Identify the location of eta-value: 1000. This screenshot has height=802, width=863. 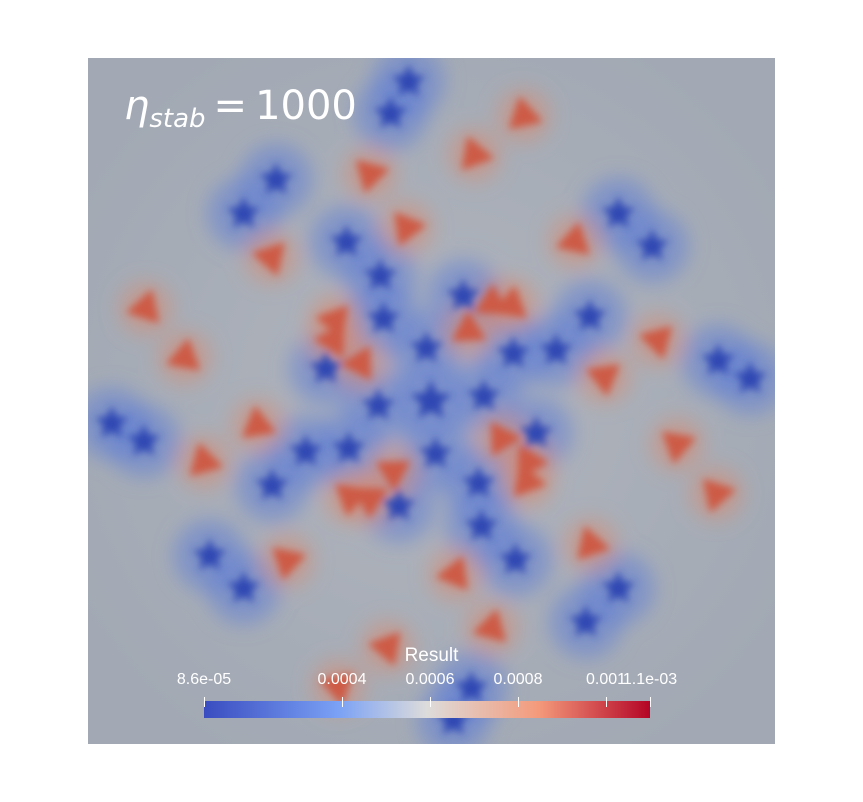
(306, 106).